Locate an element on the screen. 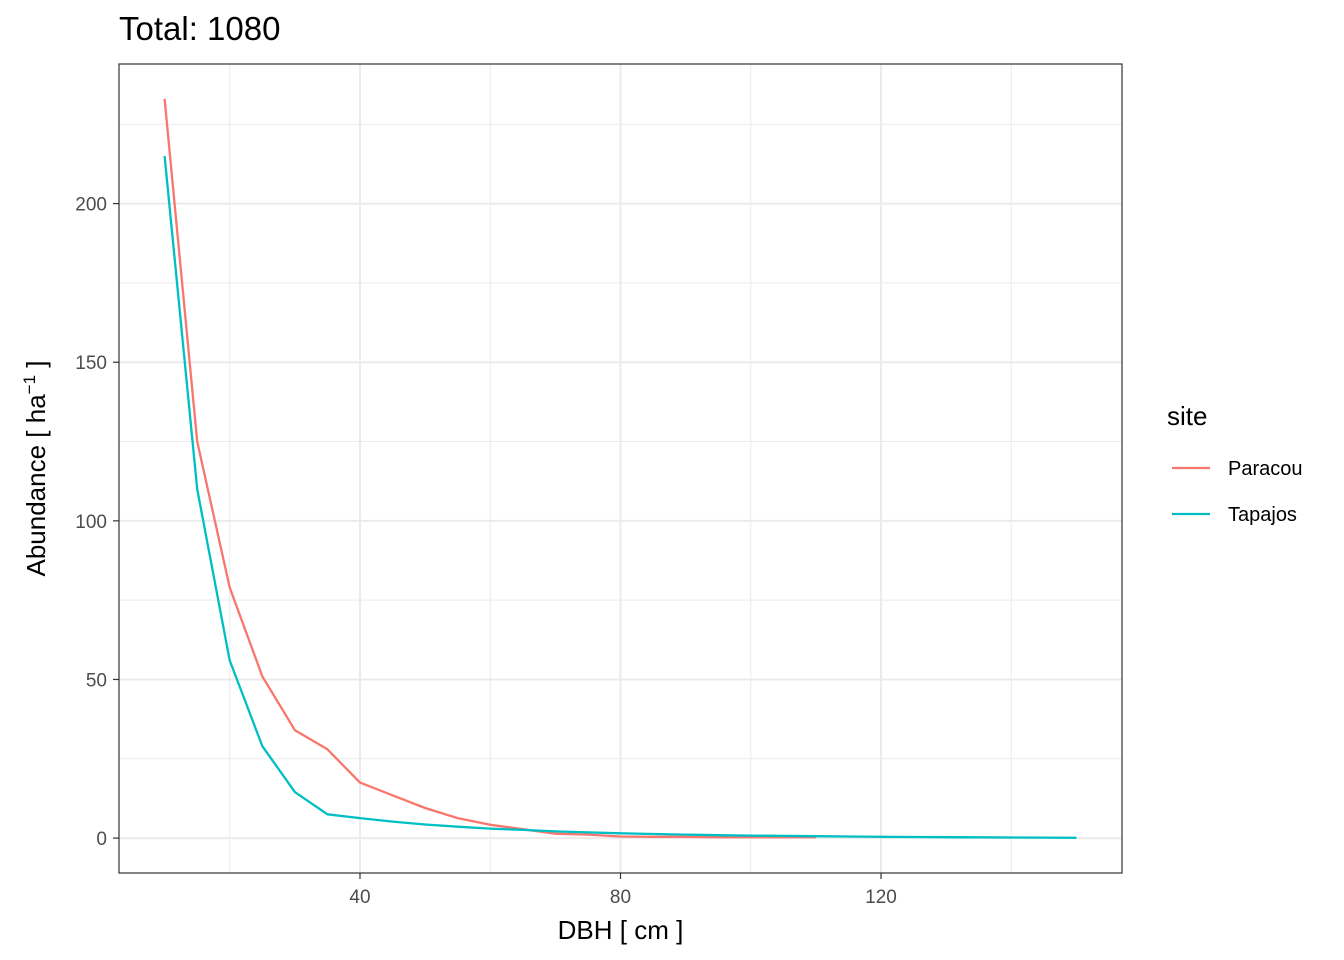  legend-label-paracou: Paracou is located at coordinates (1265, 469).